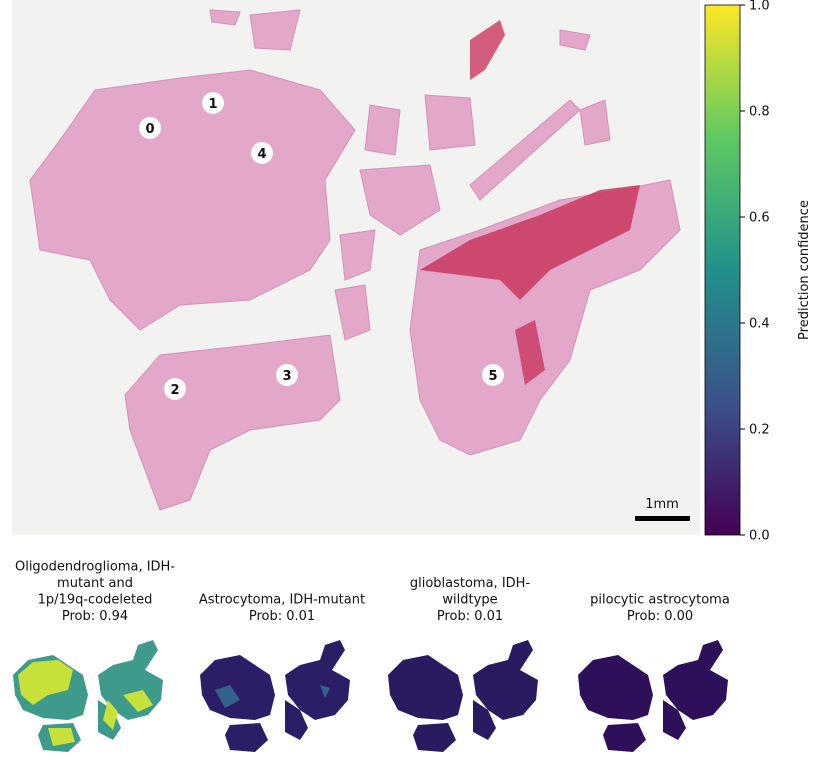  I want to click on region-label: 0, so click(149, 129).